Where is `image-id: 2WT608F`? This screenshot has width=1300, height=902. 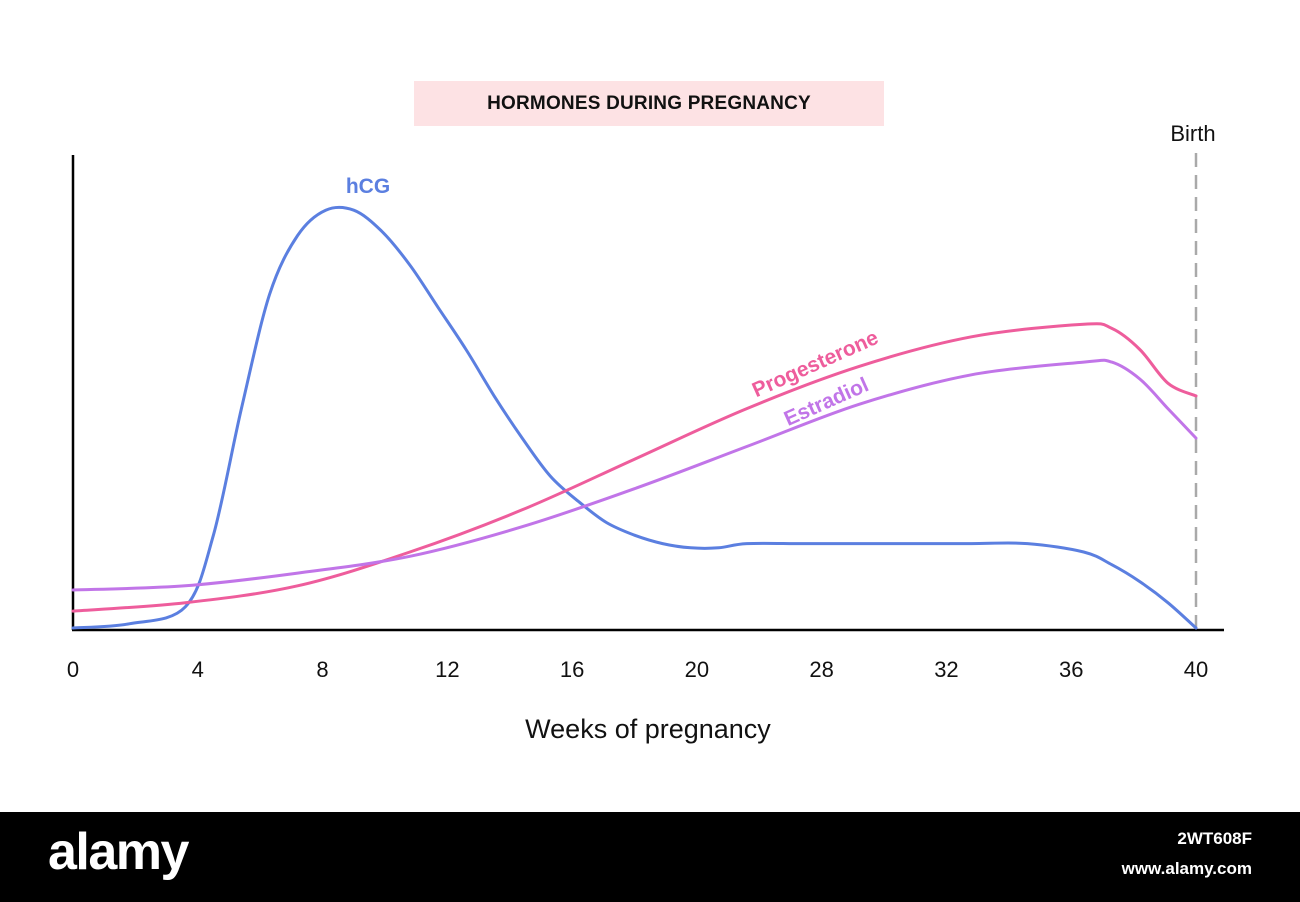
image-id: 2WT608F is located at coordinates (1214, 838).